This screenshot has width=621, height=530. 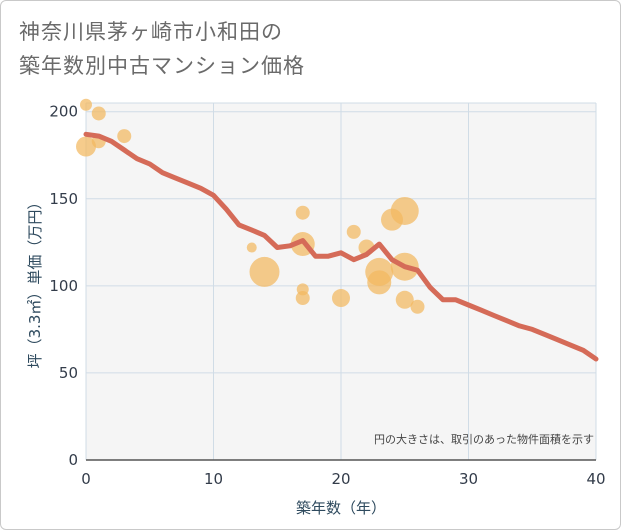 I want to click on y-tick-label: 50, so click(x=68, y=373).